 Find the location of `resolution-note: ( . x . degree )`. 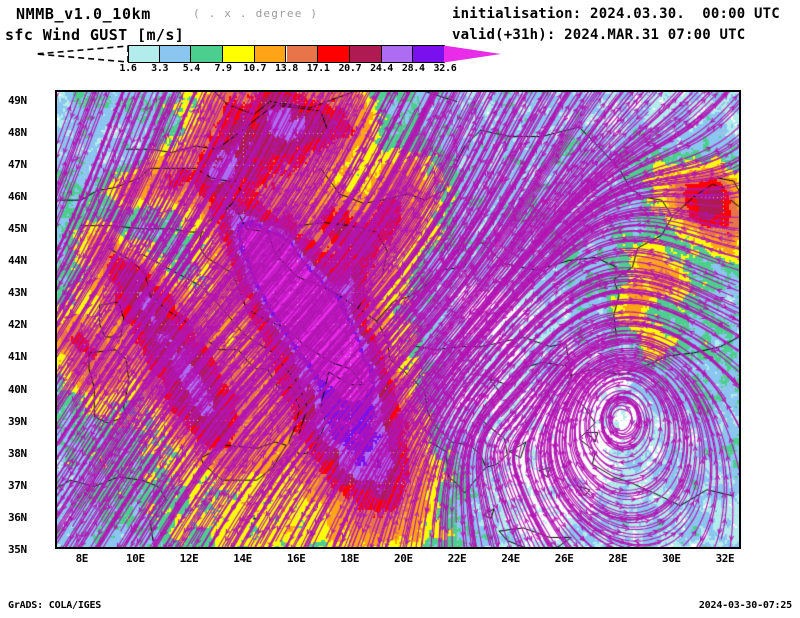

resolution-note: ( . x . degree ) is located at coordinates (256, 13).